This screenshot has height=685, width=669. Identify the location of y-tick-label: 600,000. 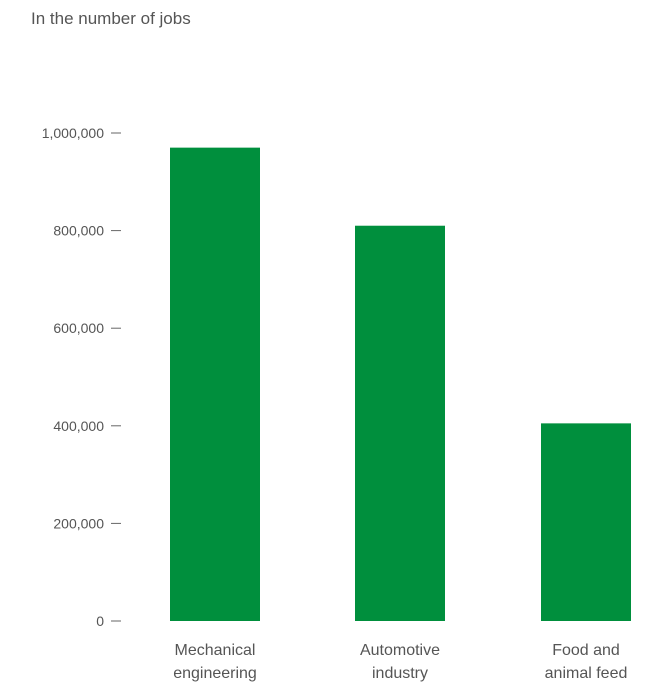
(78, 328).